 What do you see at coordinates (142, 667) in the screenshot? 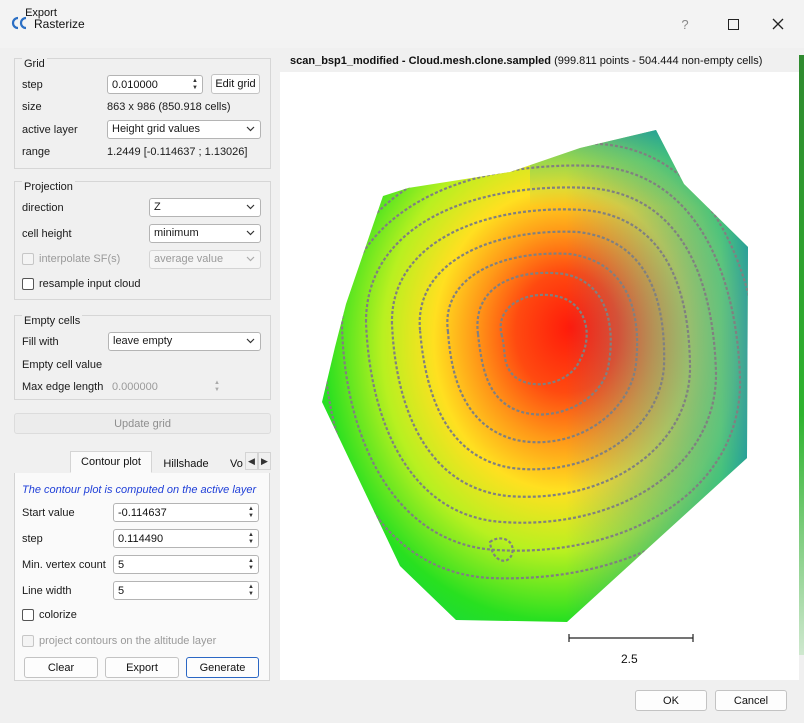
I see `export-contours-button: Export` at bounding box center [142, 667].